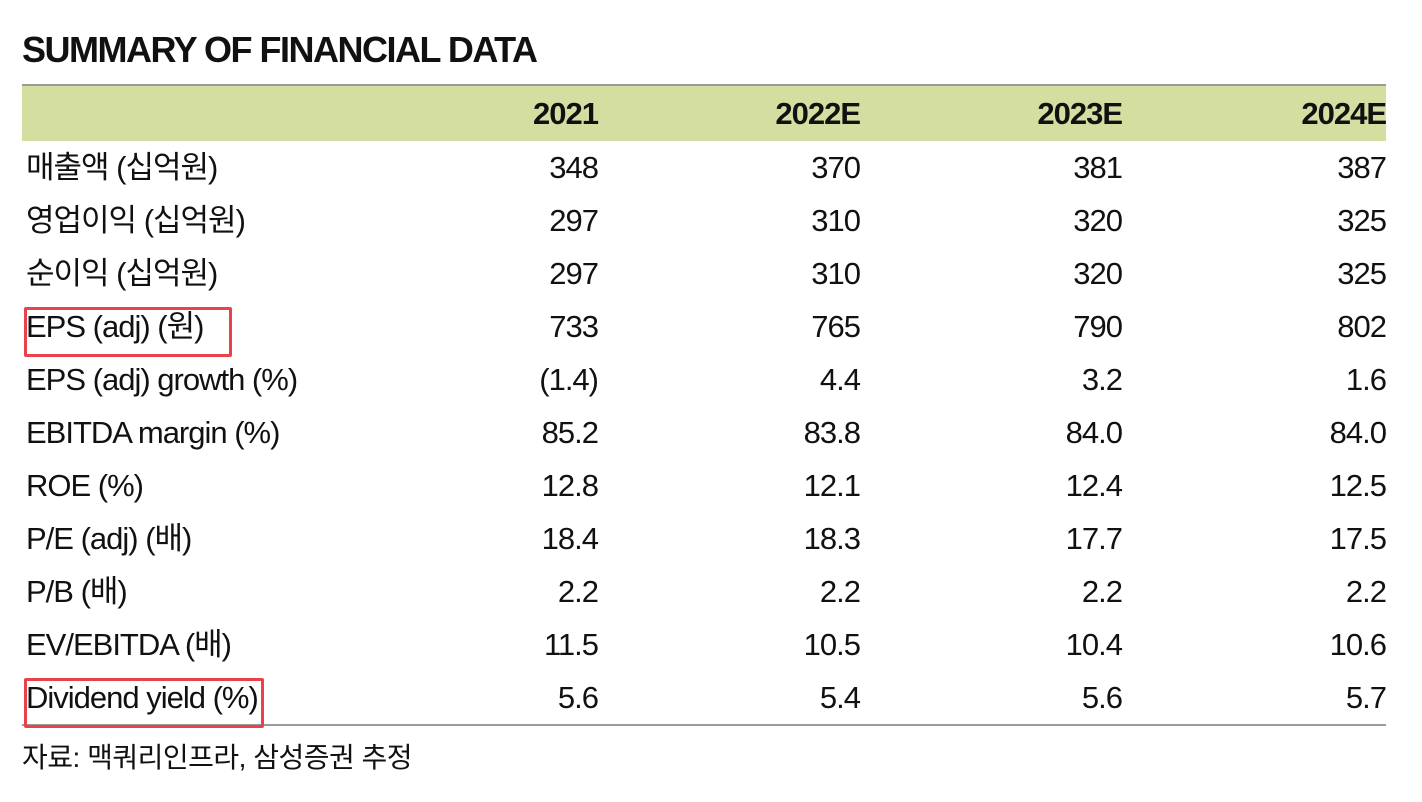 The width and height of the screenshot is (1422, 802). I want to click on table-cell: 802, so click(1362, 326).